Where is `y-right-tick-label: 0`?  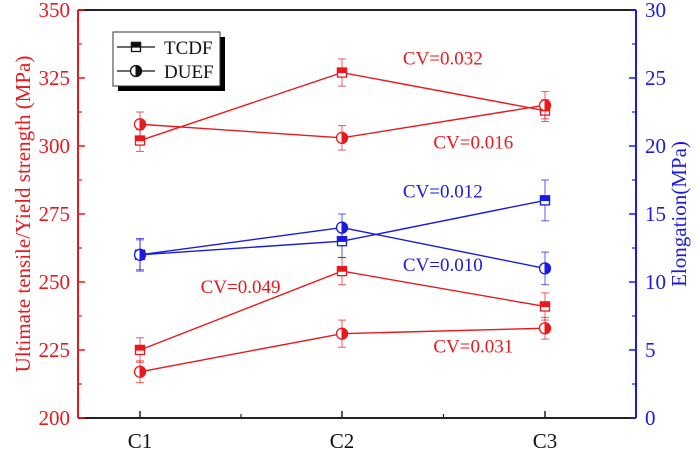
y-right-tick-label: 0 is located at coordinates (650, 418).